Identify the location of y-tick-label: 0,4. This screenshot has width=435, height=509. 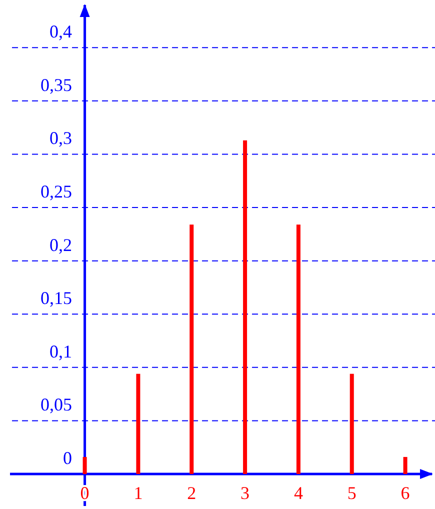
(61, 32).